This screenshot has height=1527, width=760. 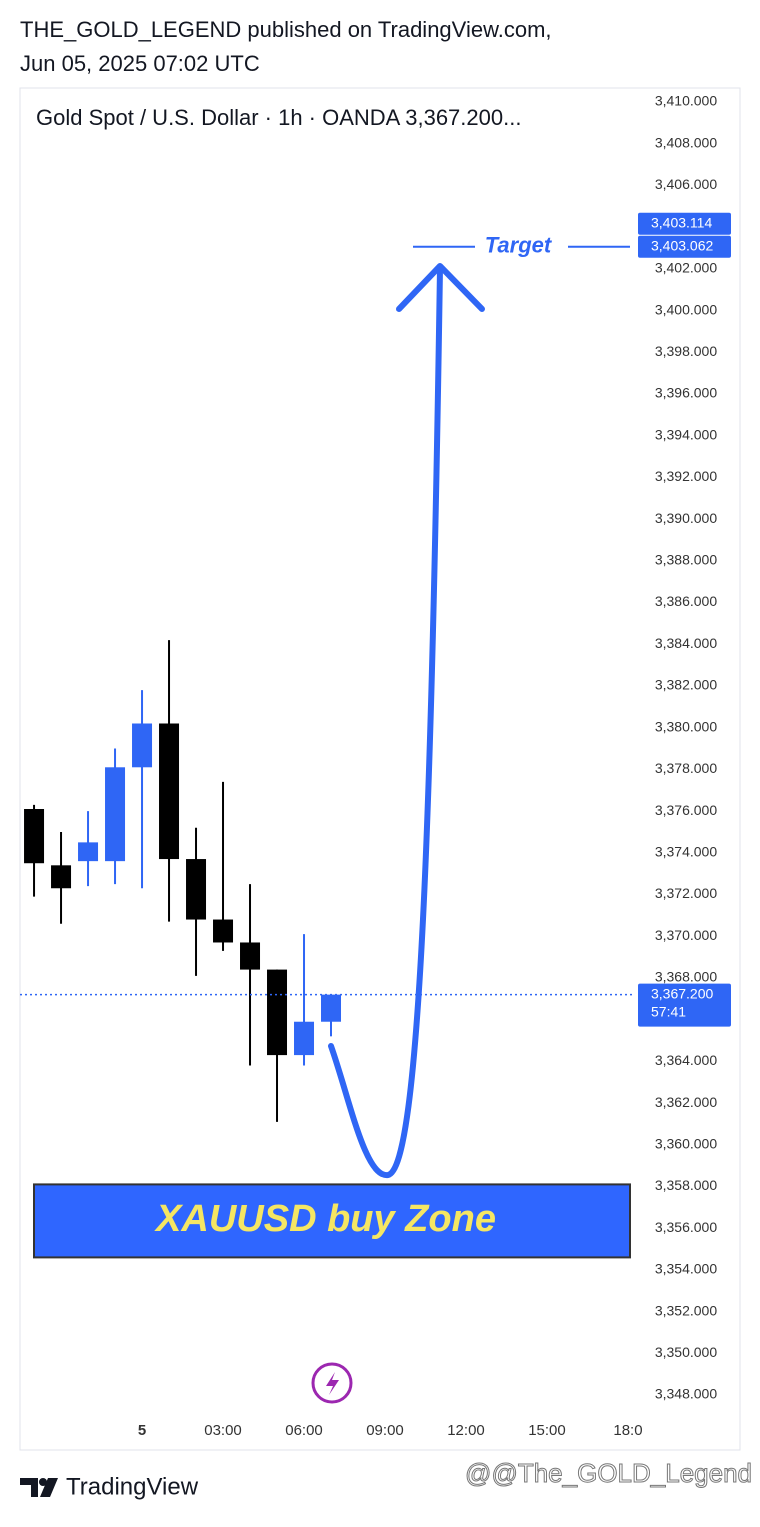 I want to click on y-tick-label: 3,356.000, so click(x=686, y=1227).